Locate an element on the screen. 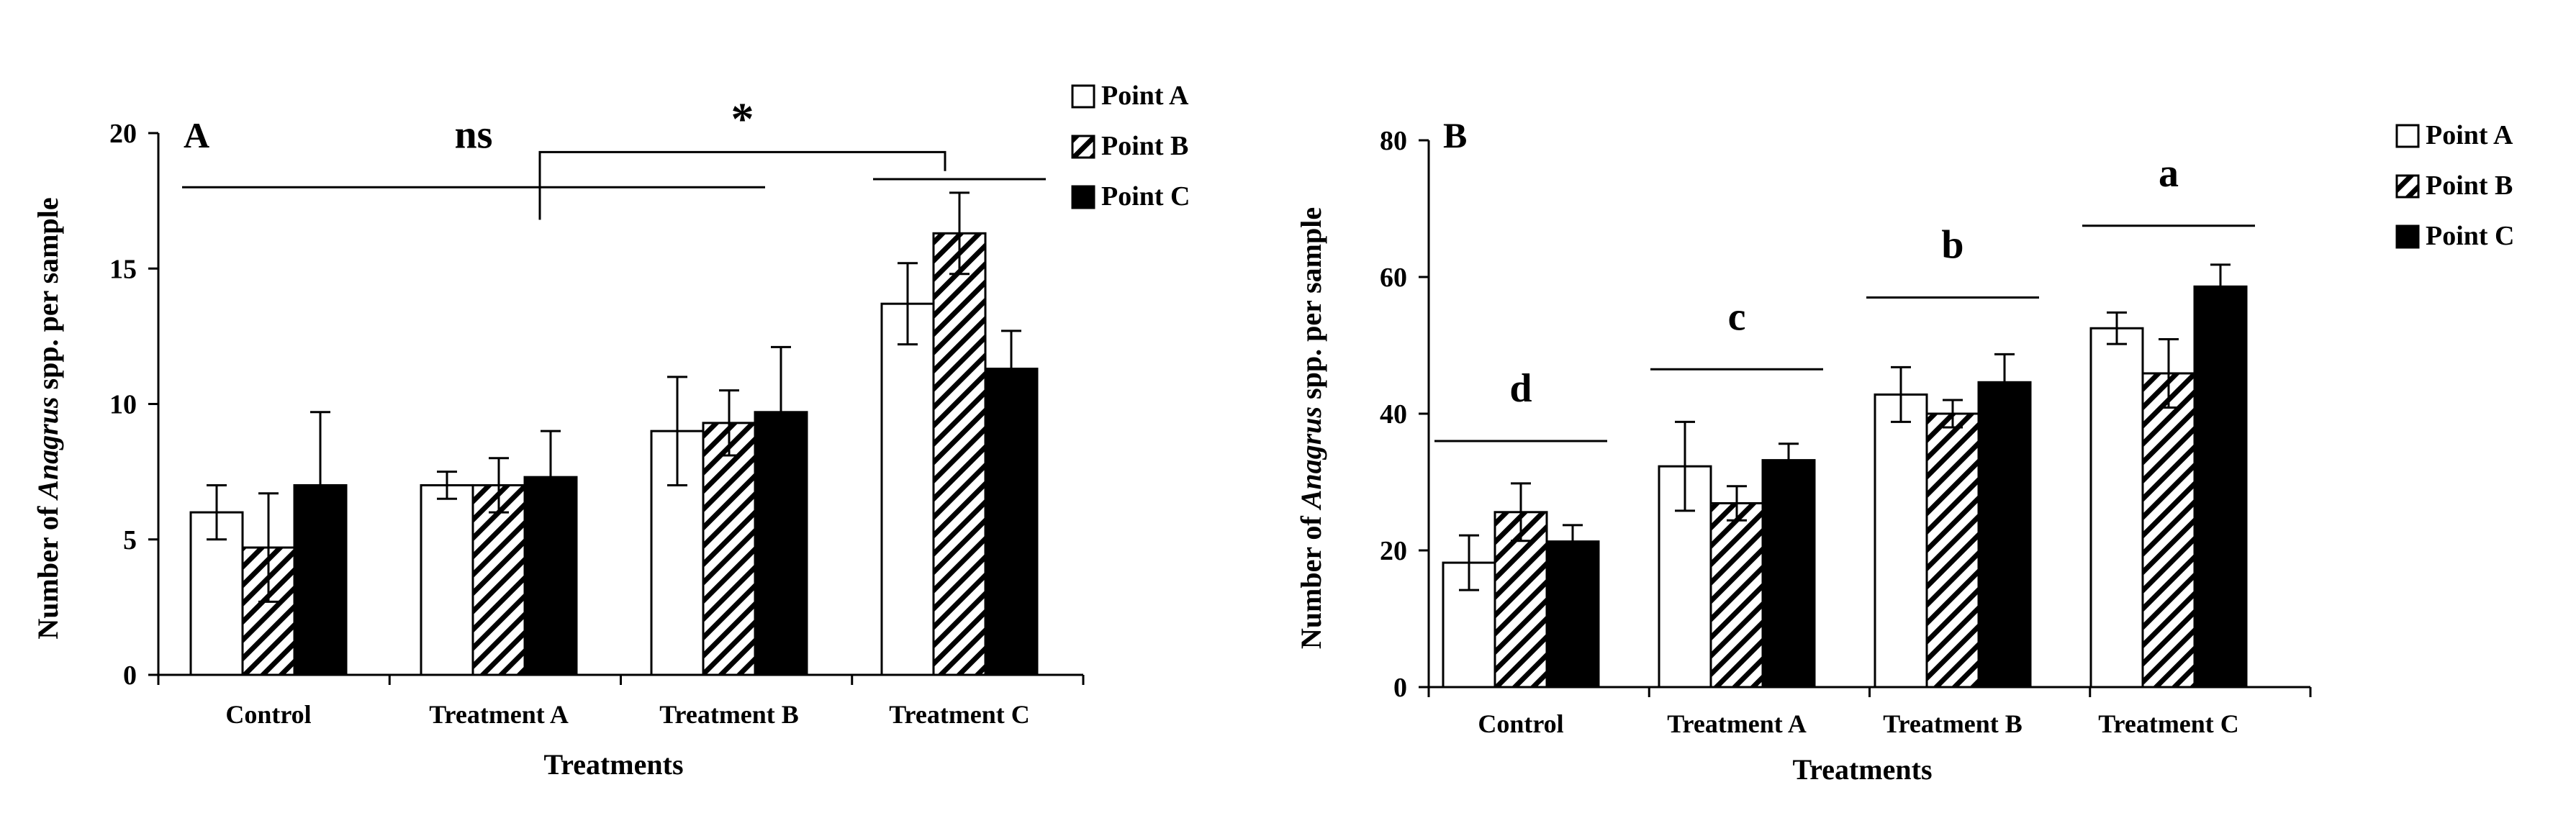 The height and width of the screenshot is (813, 2576). significance-label: d is located at coordinates (1520, 389).